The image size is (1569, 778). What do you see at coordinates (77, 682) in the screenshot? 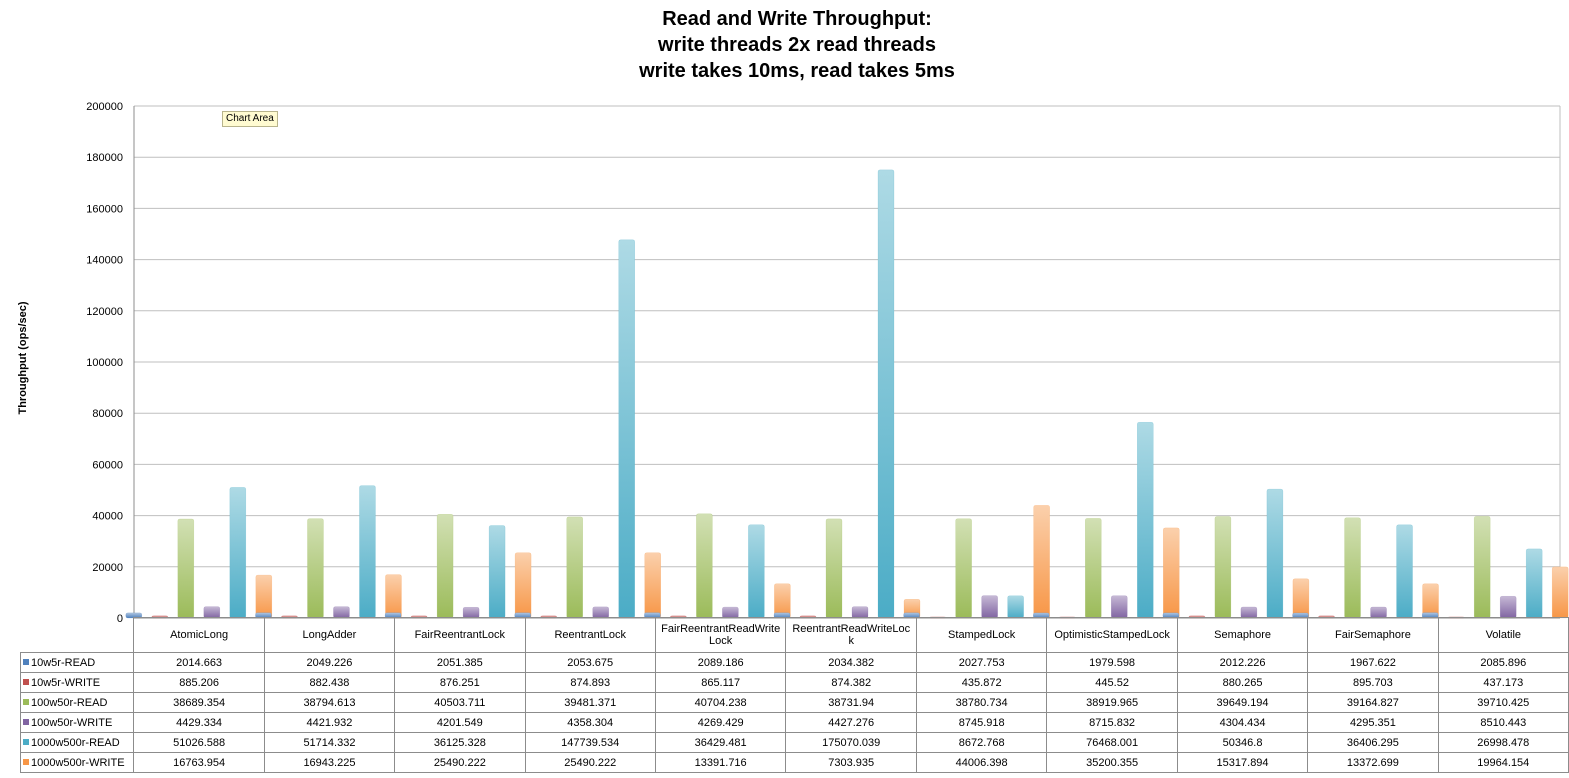
I see `series-legend-label: 10w5r-WRITE` at bounding box center [77, 682].